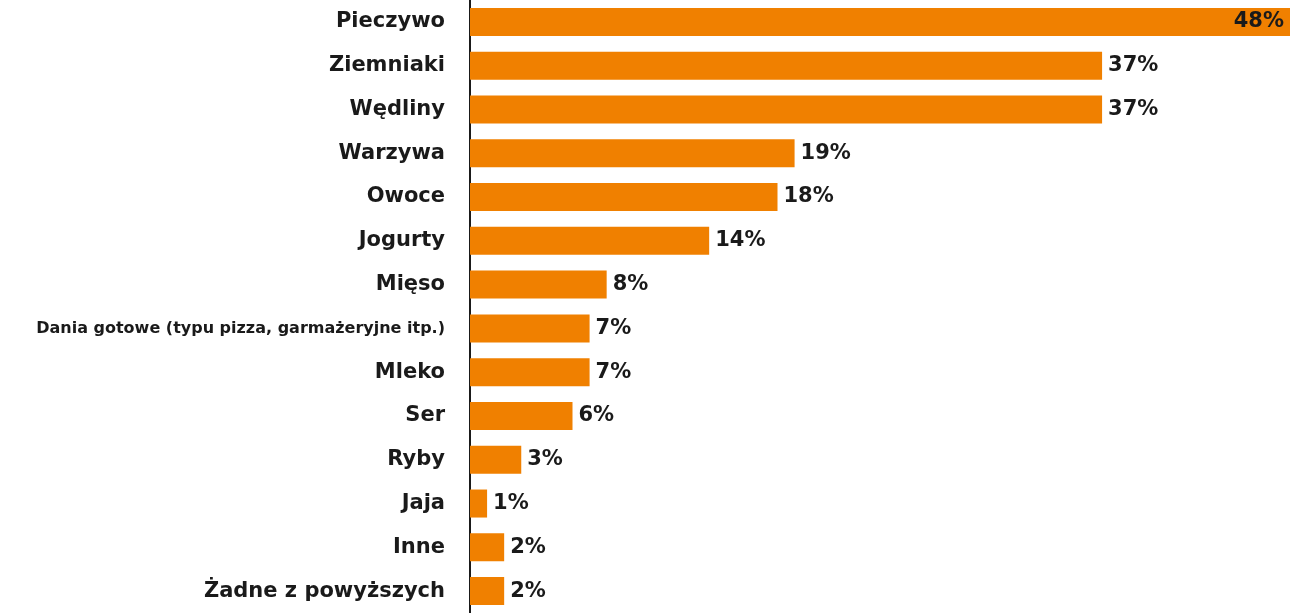 The image size is (1292, 613). What do you see at coordinates (425, 414) in the screenshot?
I see `y-tick-label: Ser` at bounding box center [425, 414].